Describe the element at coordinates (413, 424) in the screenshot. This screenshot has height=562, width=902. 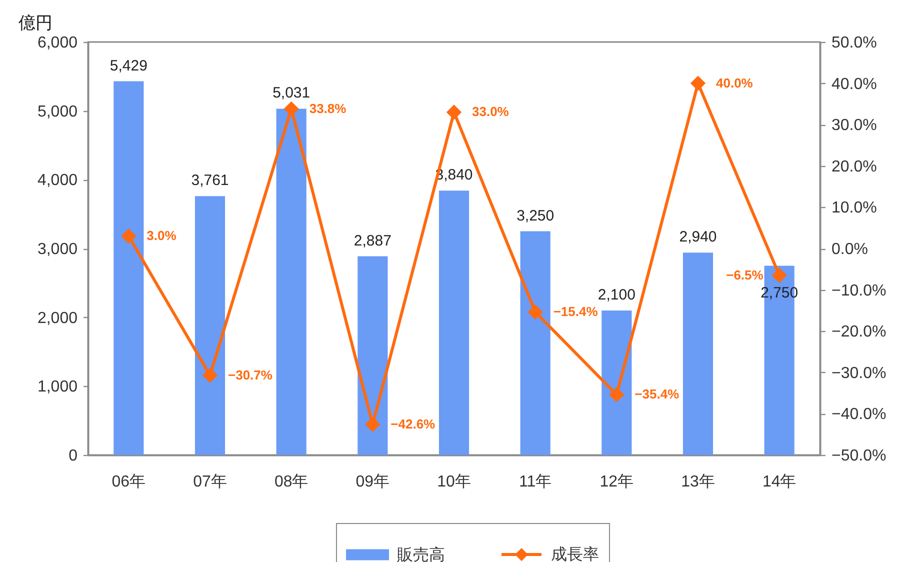
I see `data-label: −42.6%` at that location.